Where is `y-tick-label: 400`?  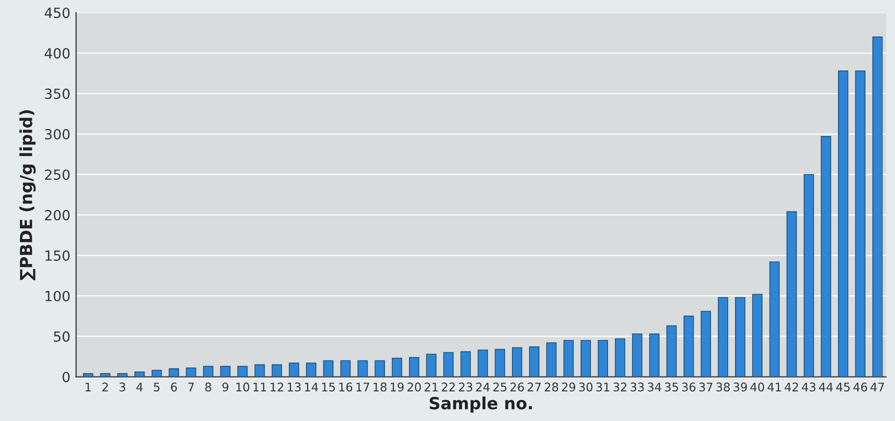
y-tick-label: 400 is located at coordinates (57, 53).